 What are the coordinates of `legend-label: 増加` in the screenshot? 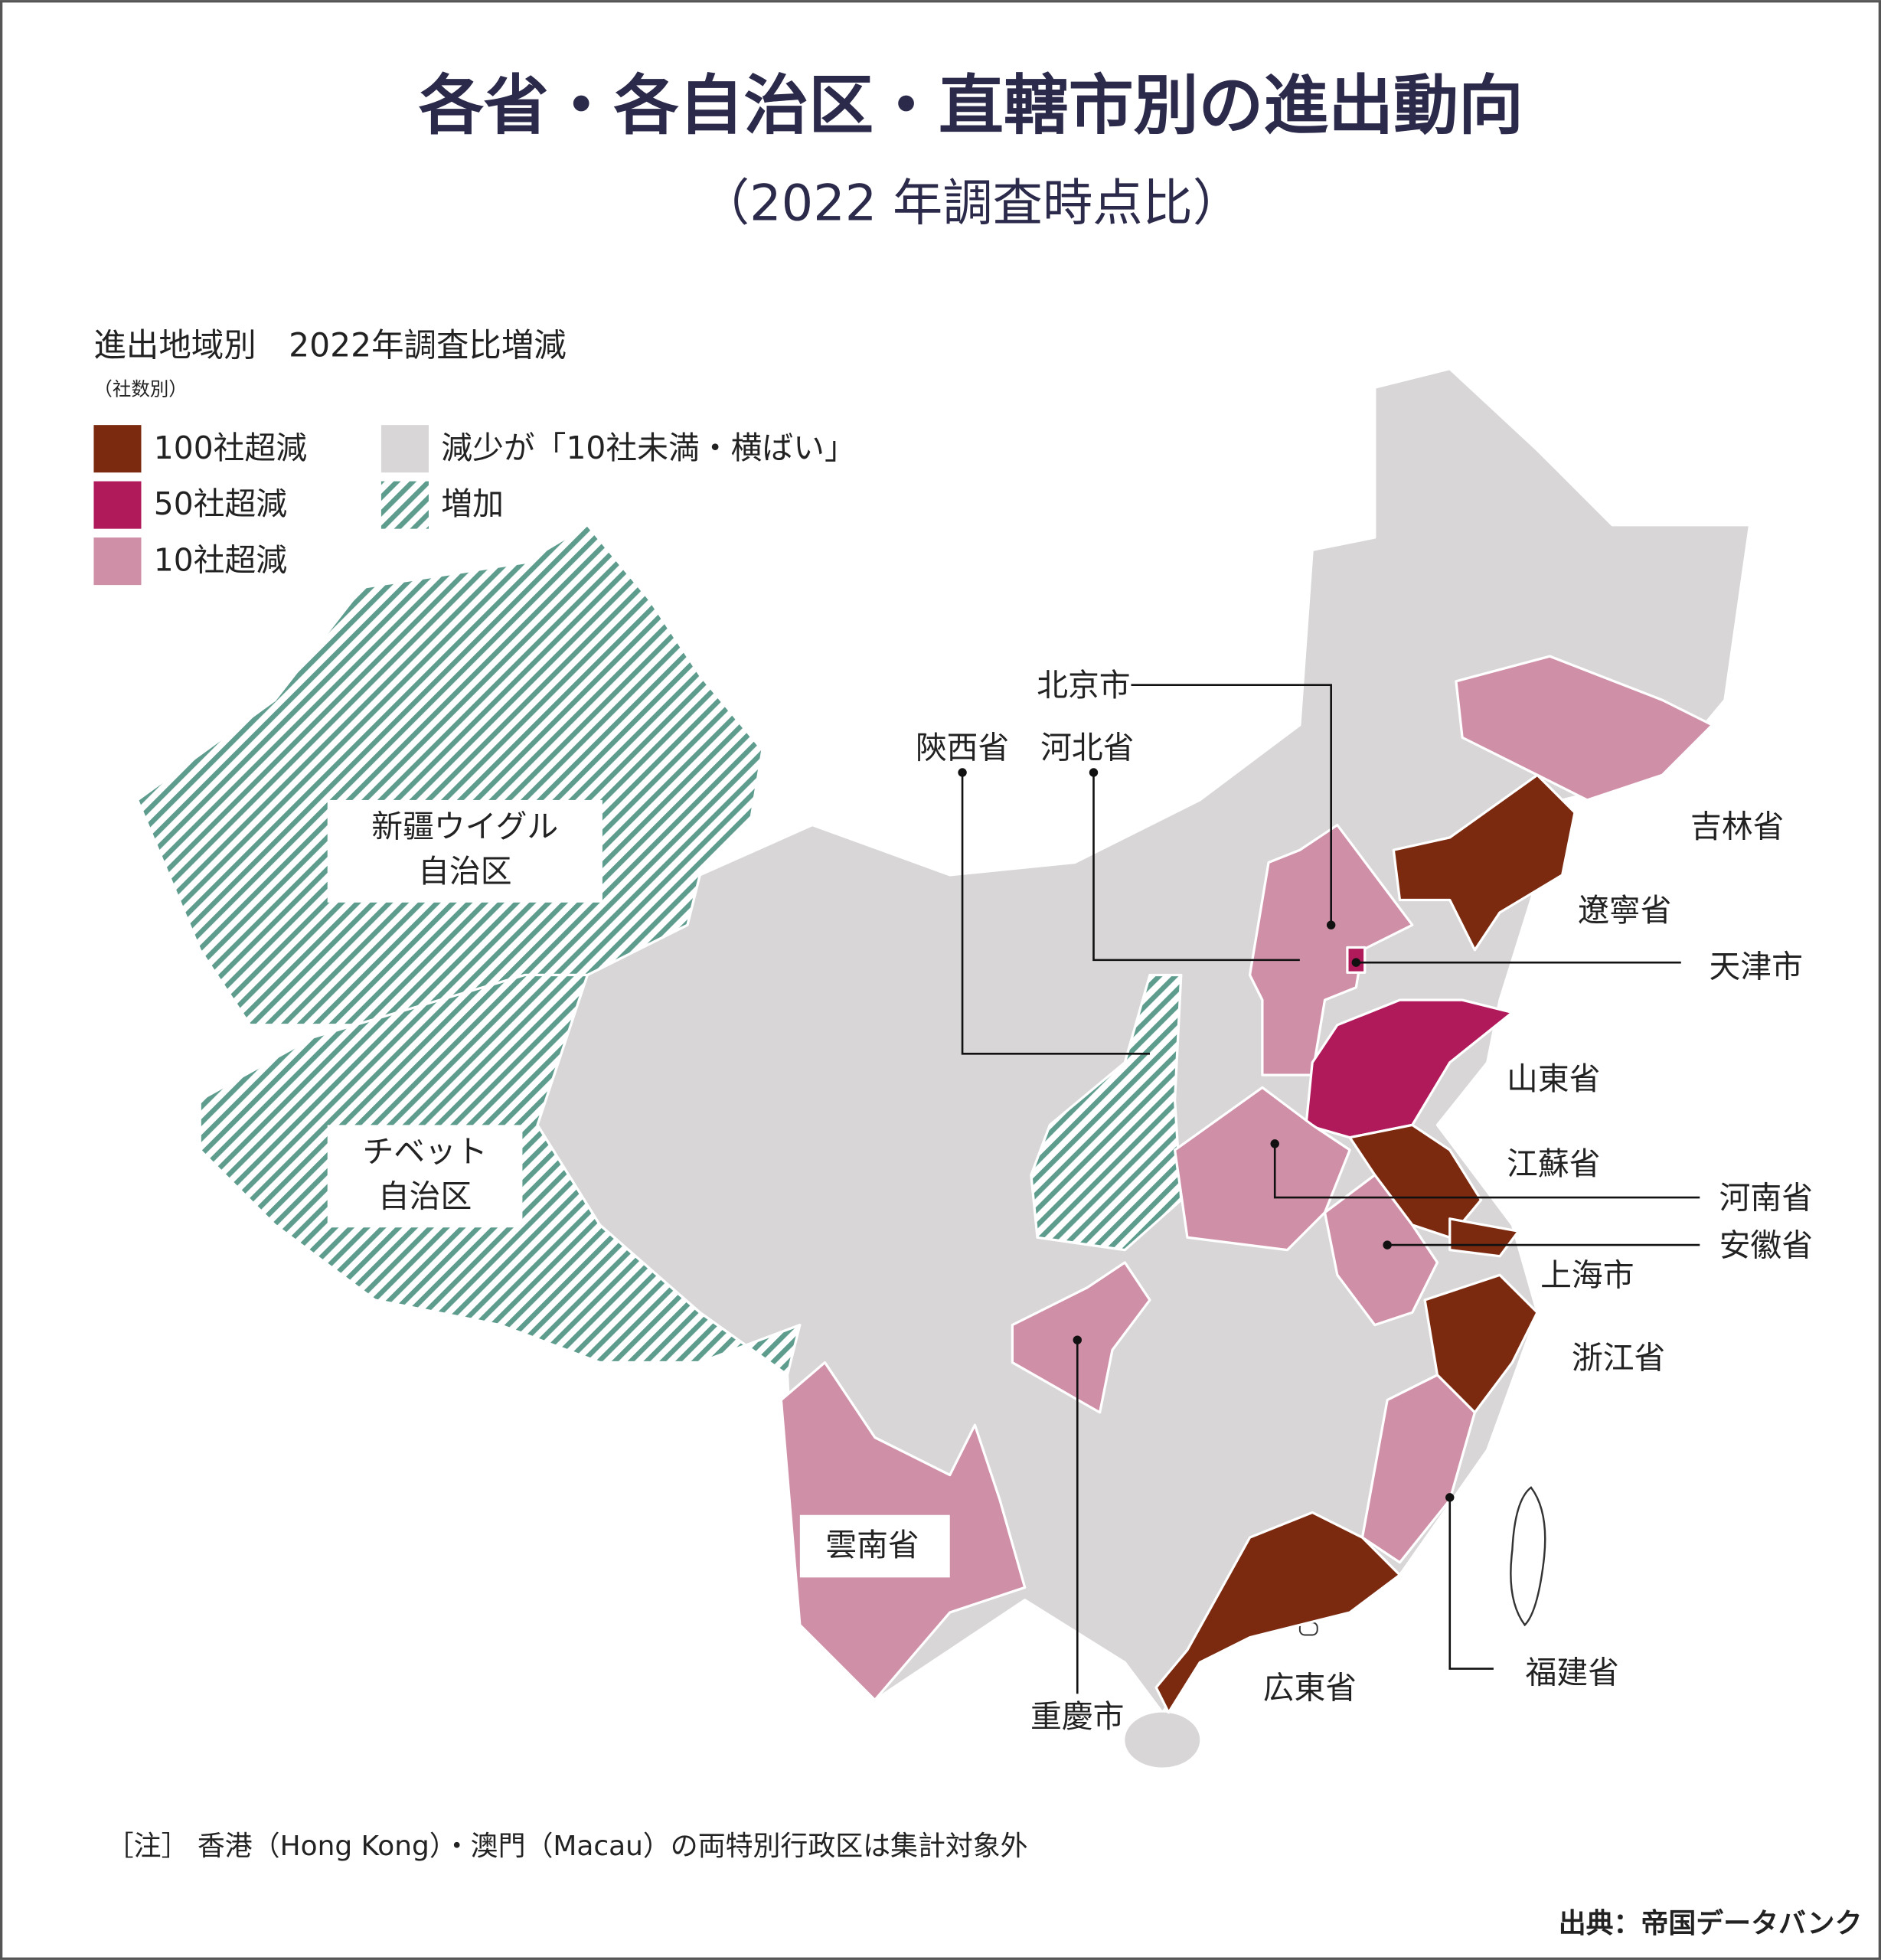 It's located at (472, 503).